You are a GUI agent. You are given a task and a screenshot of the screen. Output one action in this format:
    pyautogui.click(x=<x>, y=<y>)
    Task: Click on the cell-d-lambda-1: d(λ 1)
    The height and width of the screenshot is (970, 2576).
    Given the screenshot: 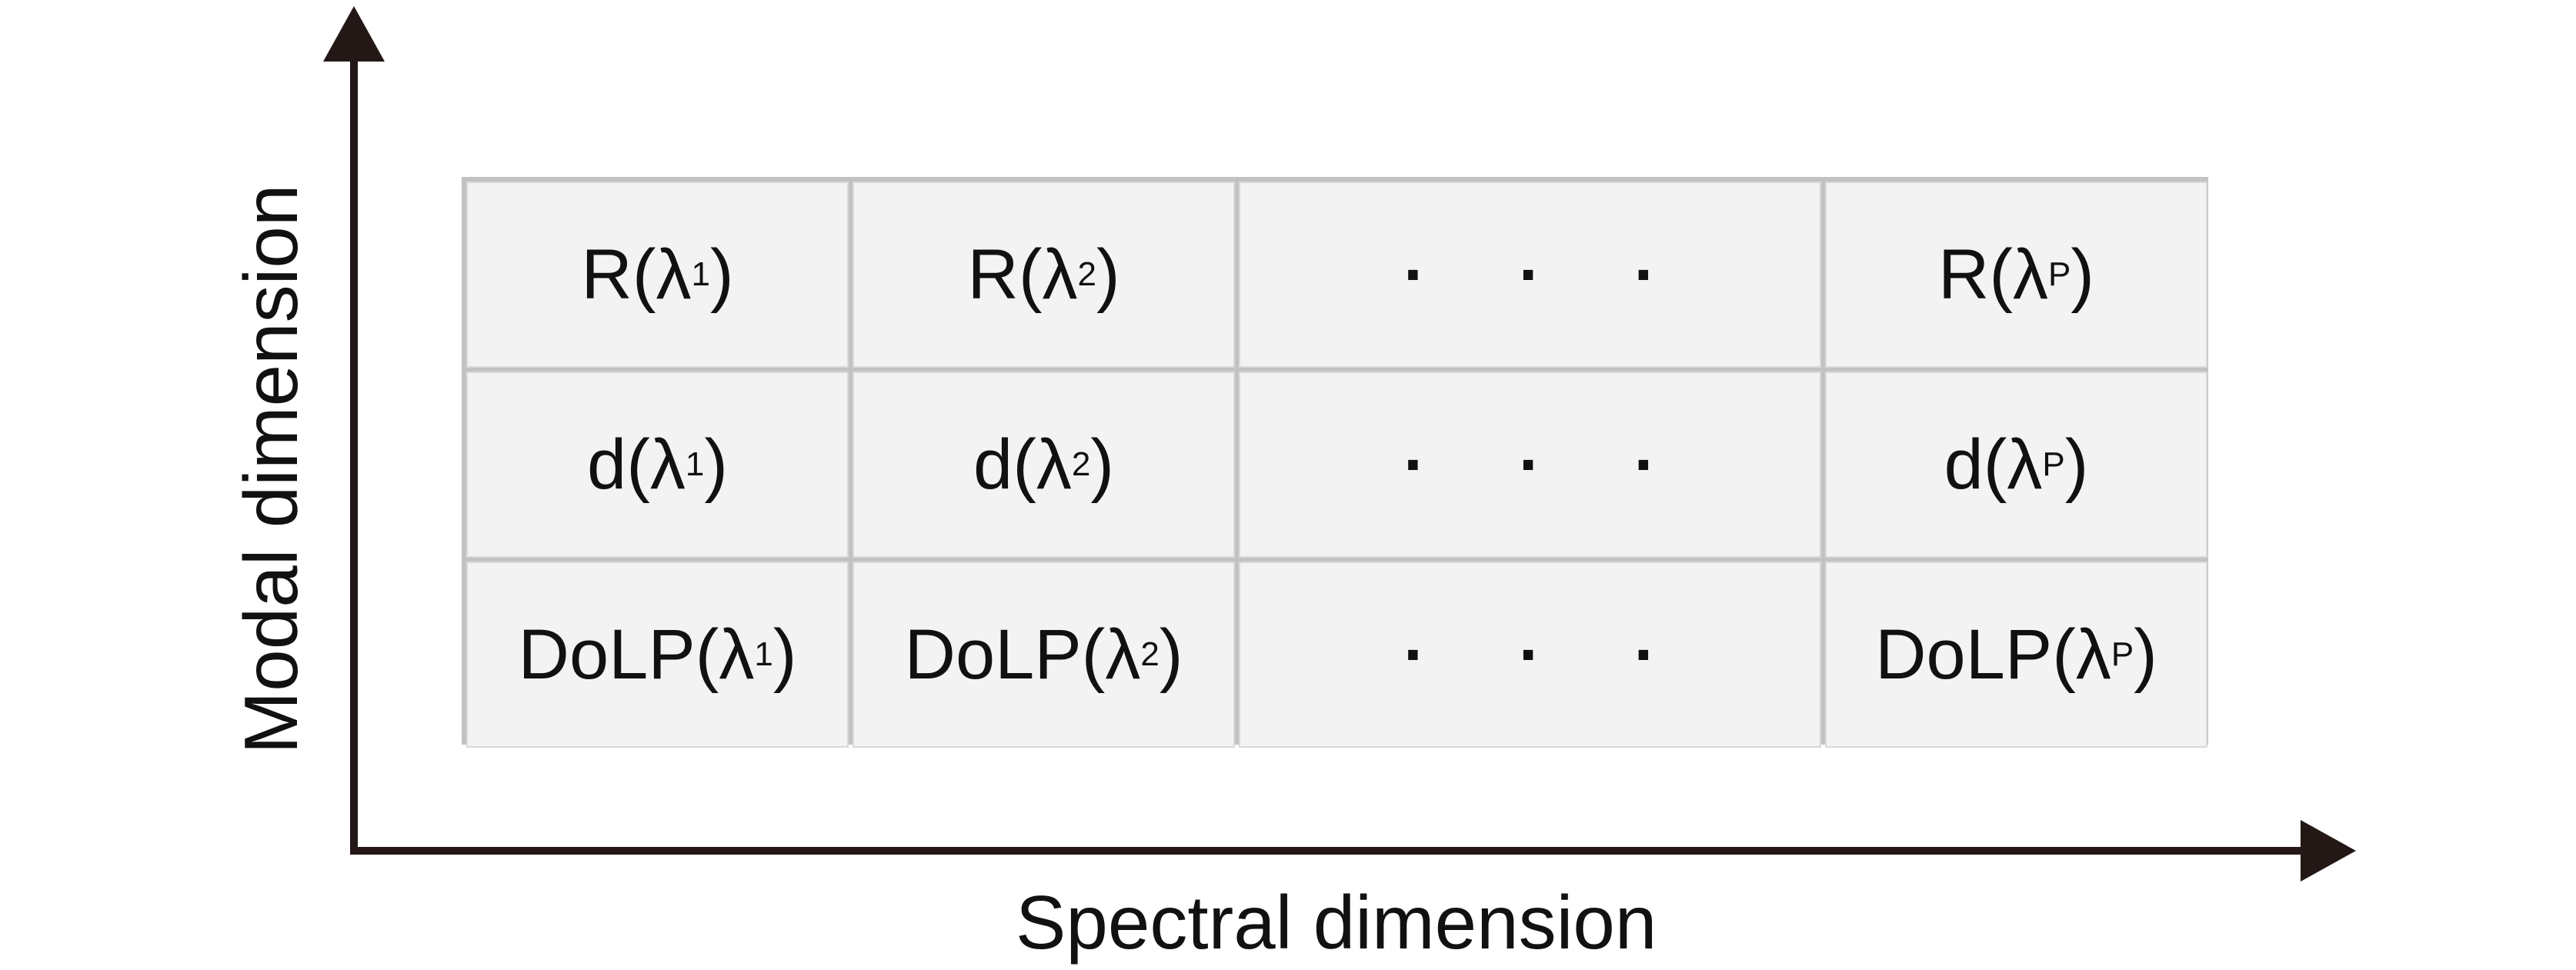 What is the action you would take?
    pyautogui.click(x=657, y=465)
    